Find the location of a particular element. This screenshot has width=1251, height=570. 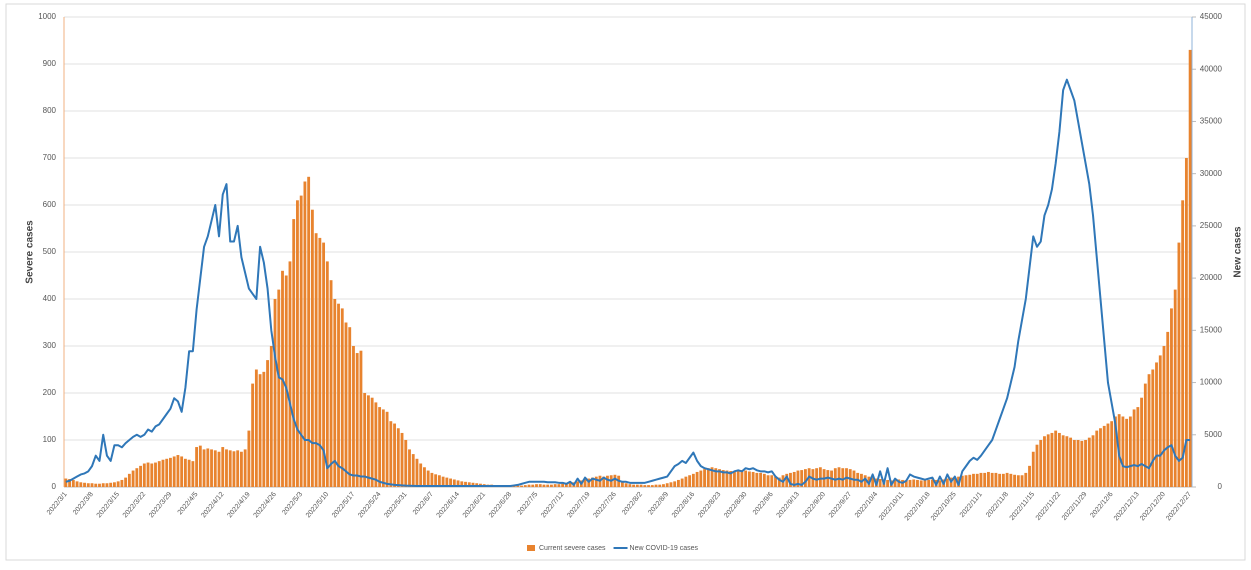

y2-tick-label: 5000 is located at coordinates (1213, 434).